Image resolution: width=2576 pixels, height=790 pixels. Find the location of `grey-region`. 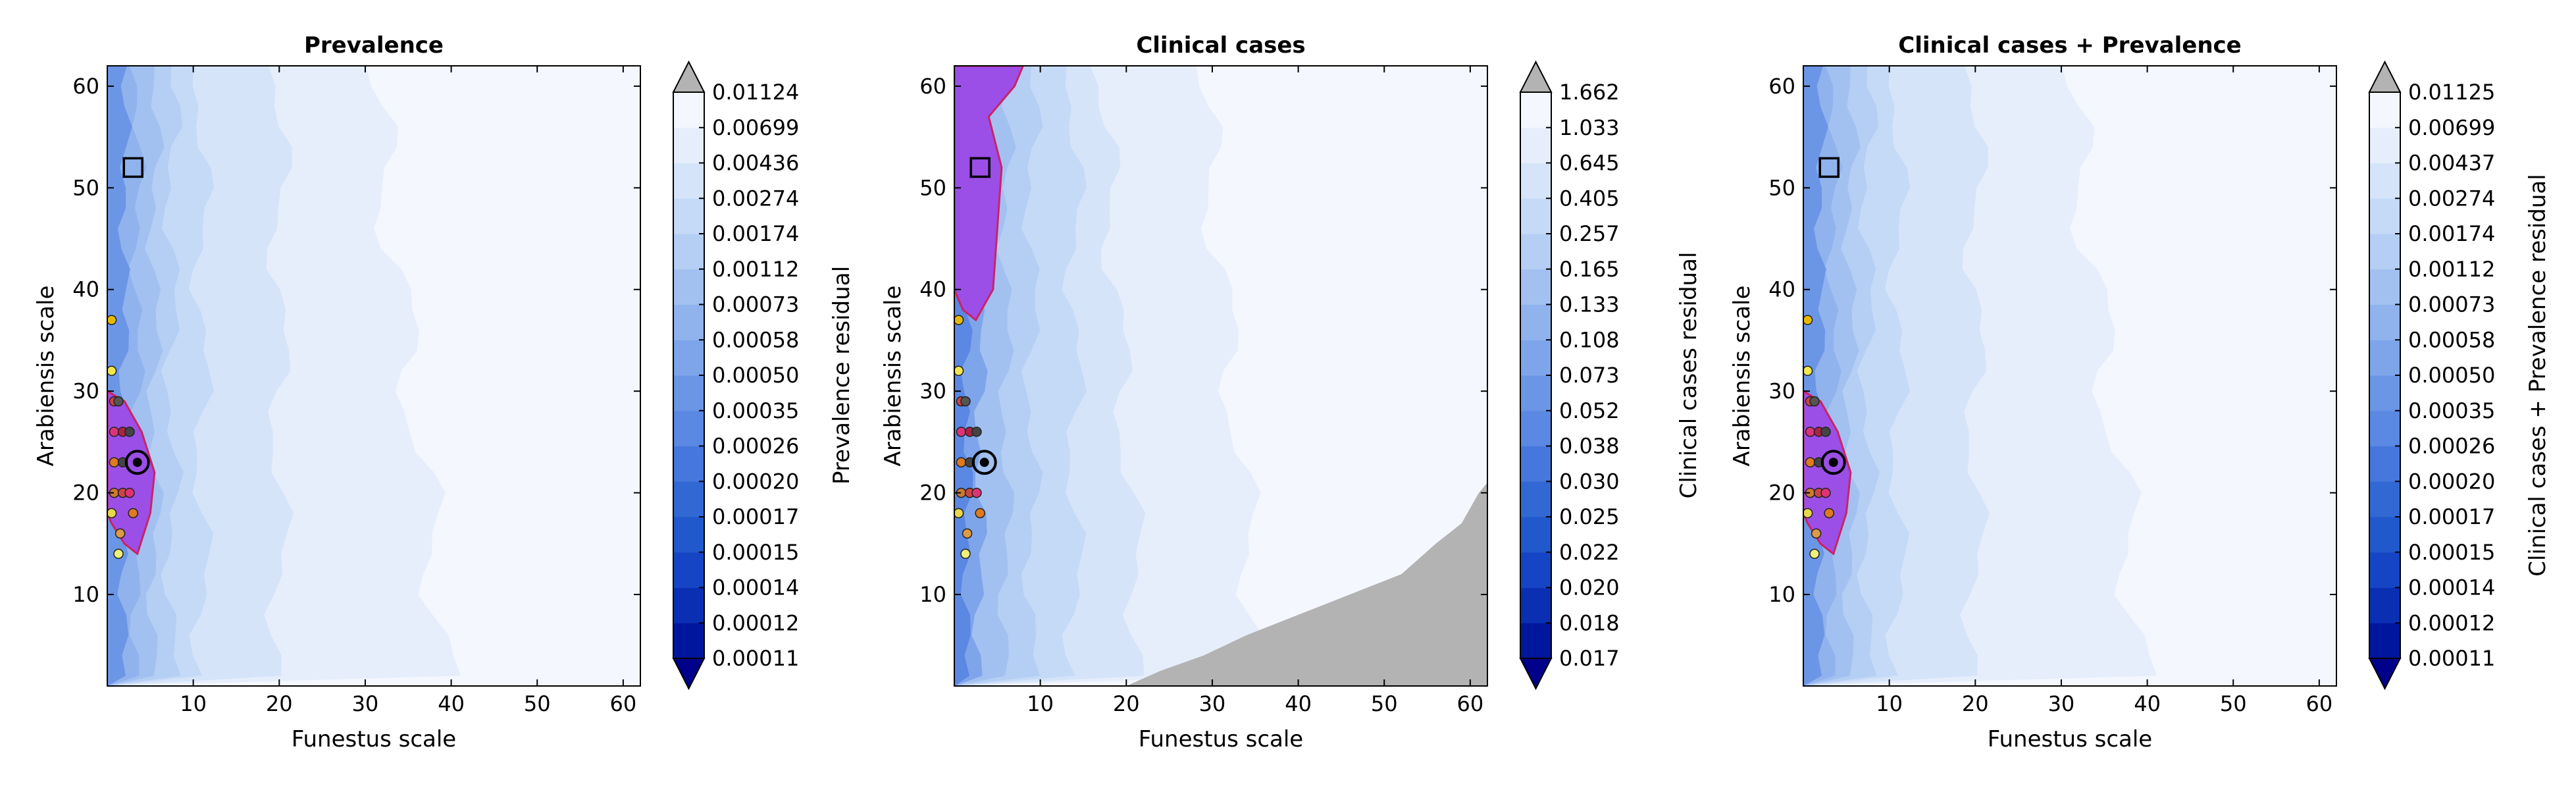

grey-region is located at coordinates (1306, 584).